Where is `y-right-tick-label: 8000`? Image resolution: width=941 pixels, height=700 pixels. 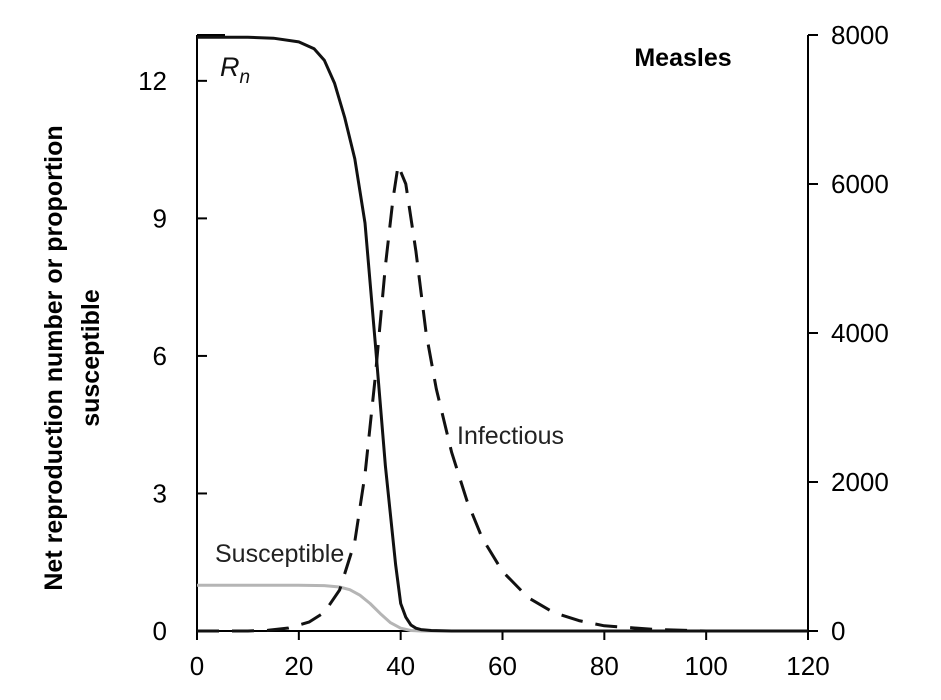
y-right-tick-label: 8000 is located at coordinates (860, 35).